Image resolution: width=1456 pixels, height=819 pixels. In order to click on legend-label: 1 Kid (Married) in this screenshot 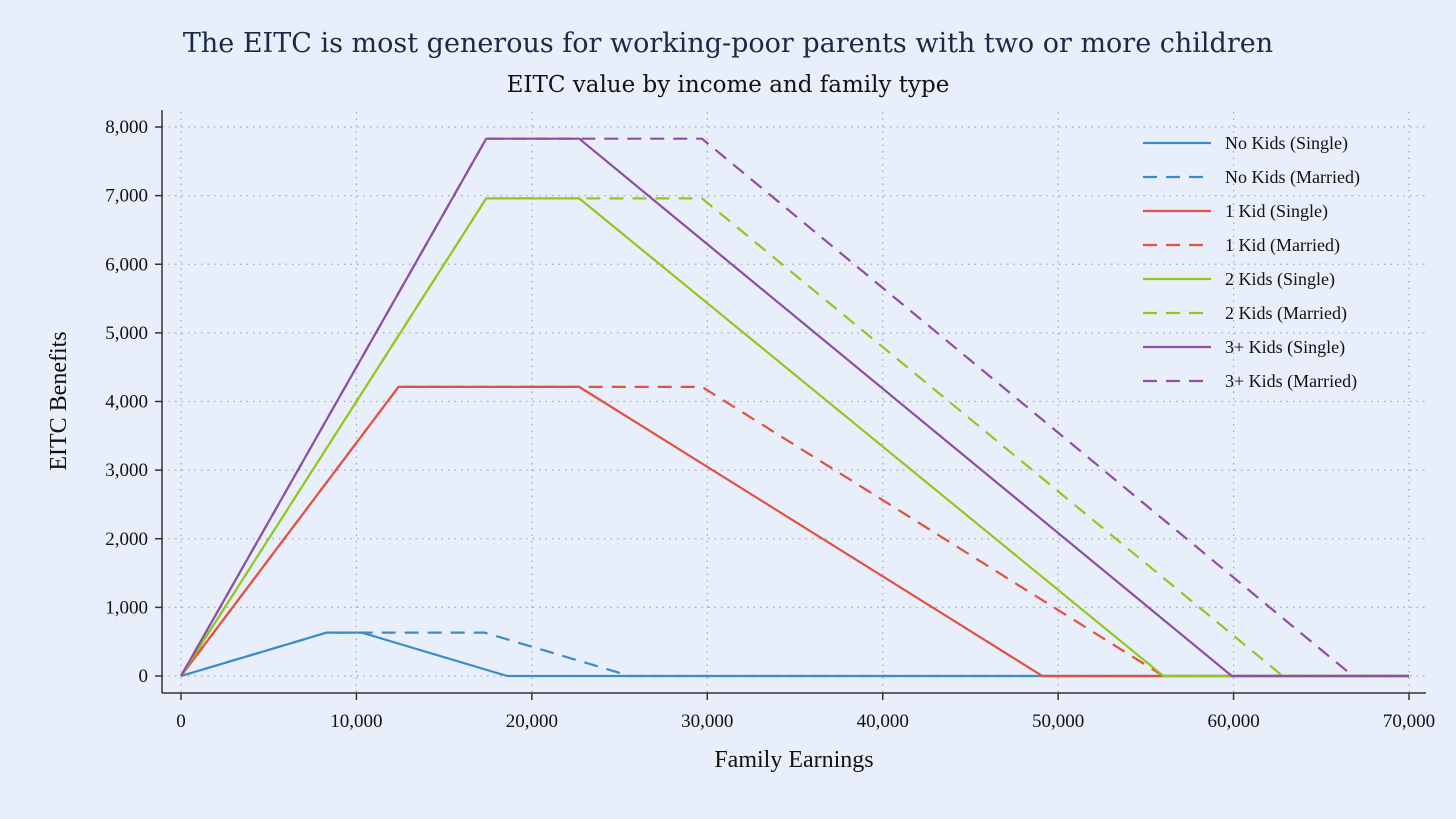, I will do `click(1282, 245)`.